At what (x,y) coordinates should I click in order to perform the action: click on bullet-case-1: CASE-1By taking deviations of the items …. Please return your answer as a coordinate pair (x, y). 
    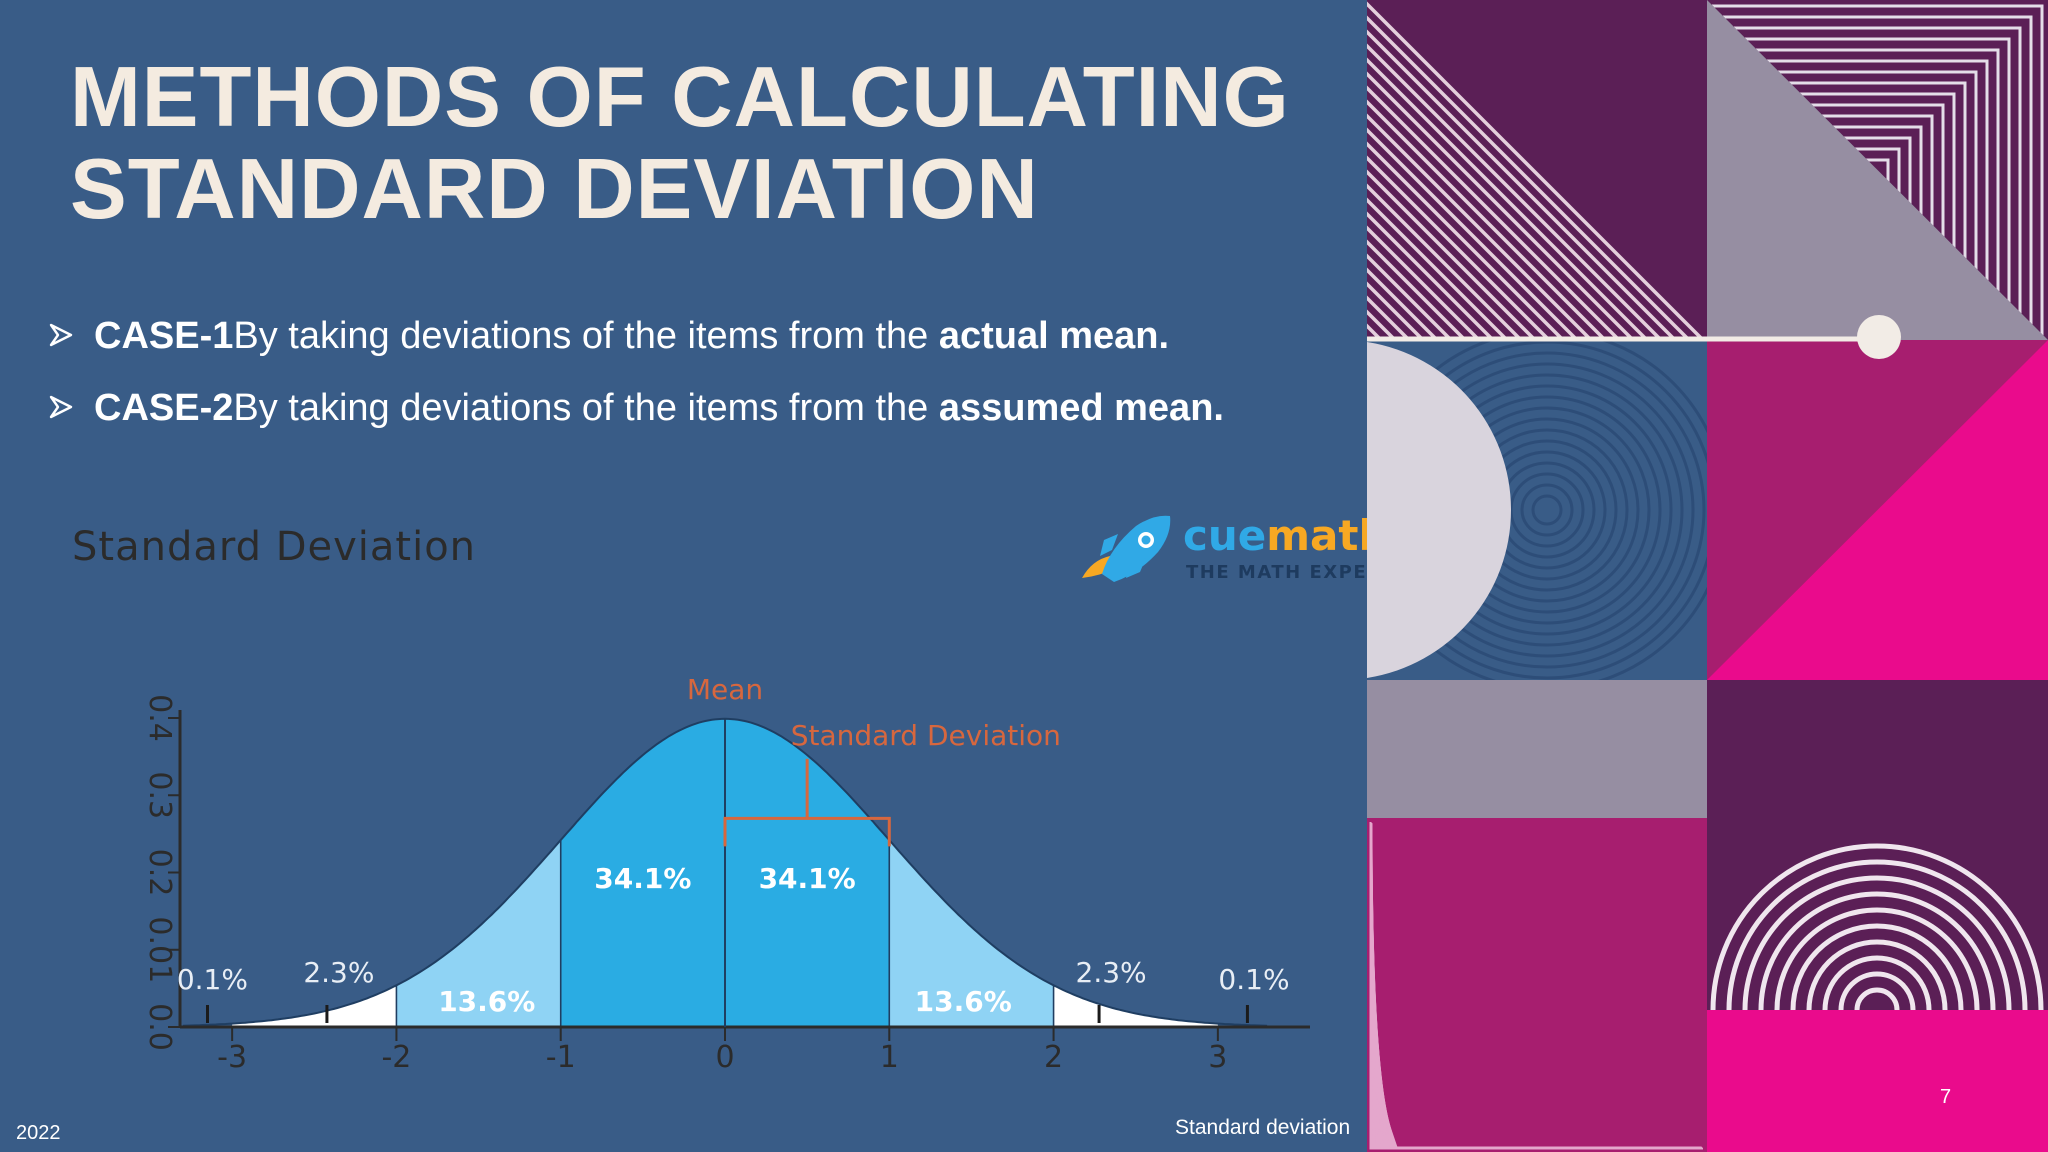
    Looking at the image, I should click on (698, 344).